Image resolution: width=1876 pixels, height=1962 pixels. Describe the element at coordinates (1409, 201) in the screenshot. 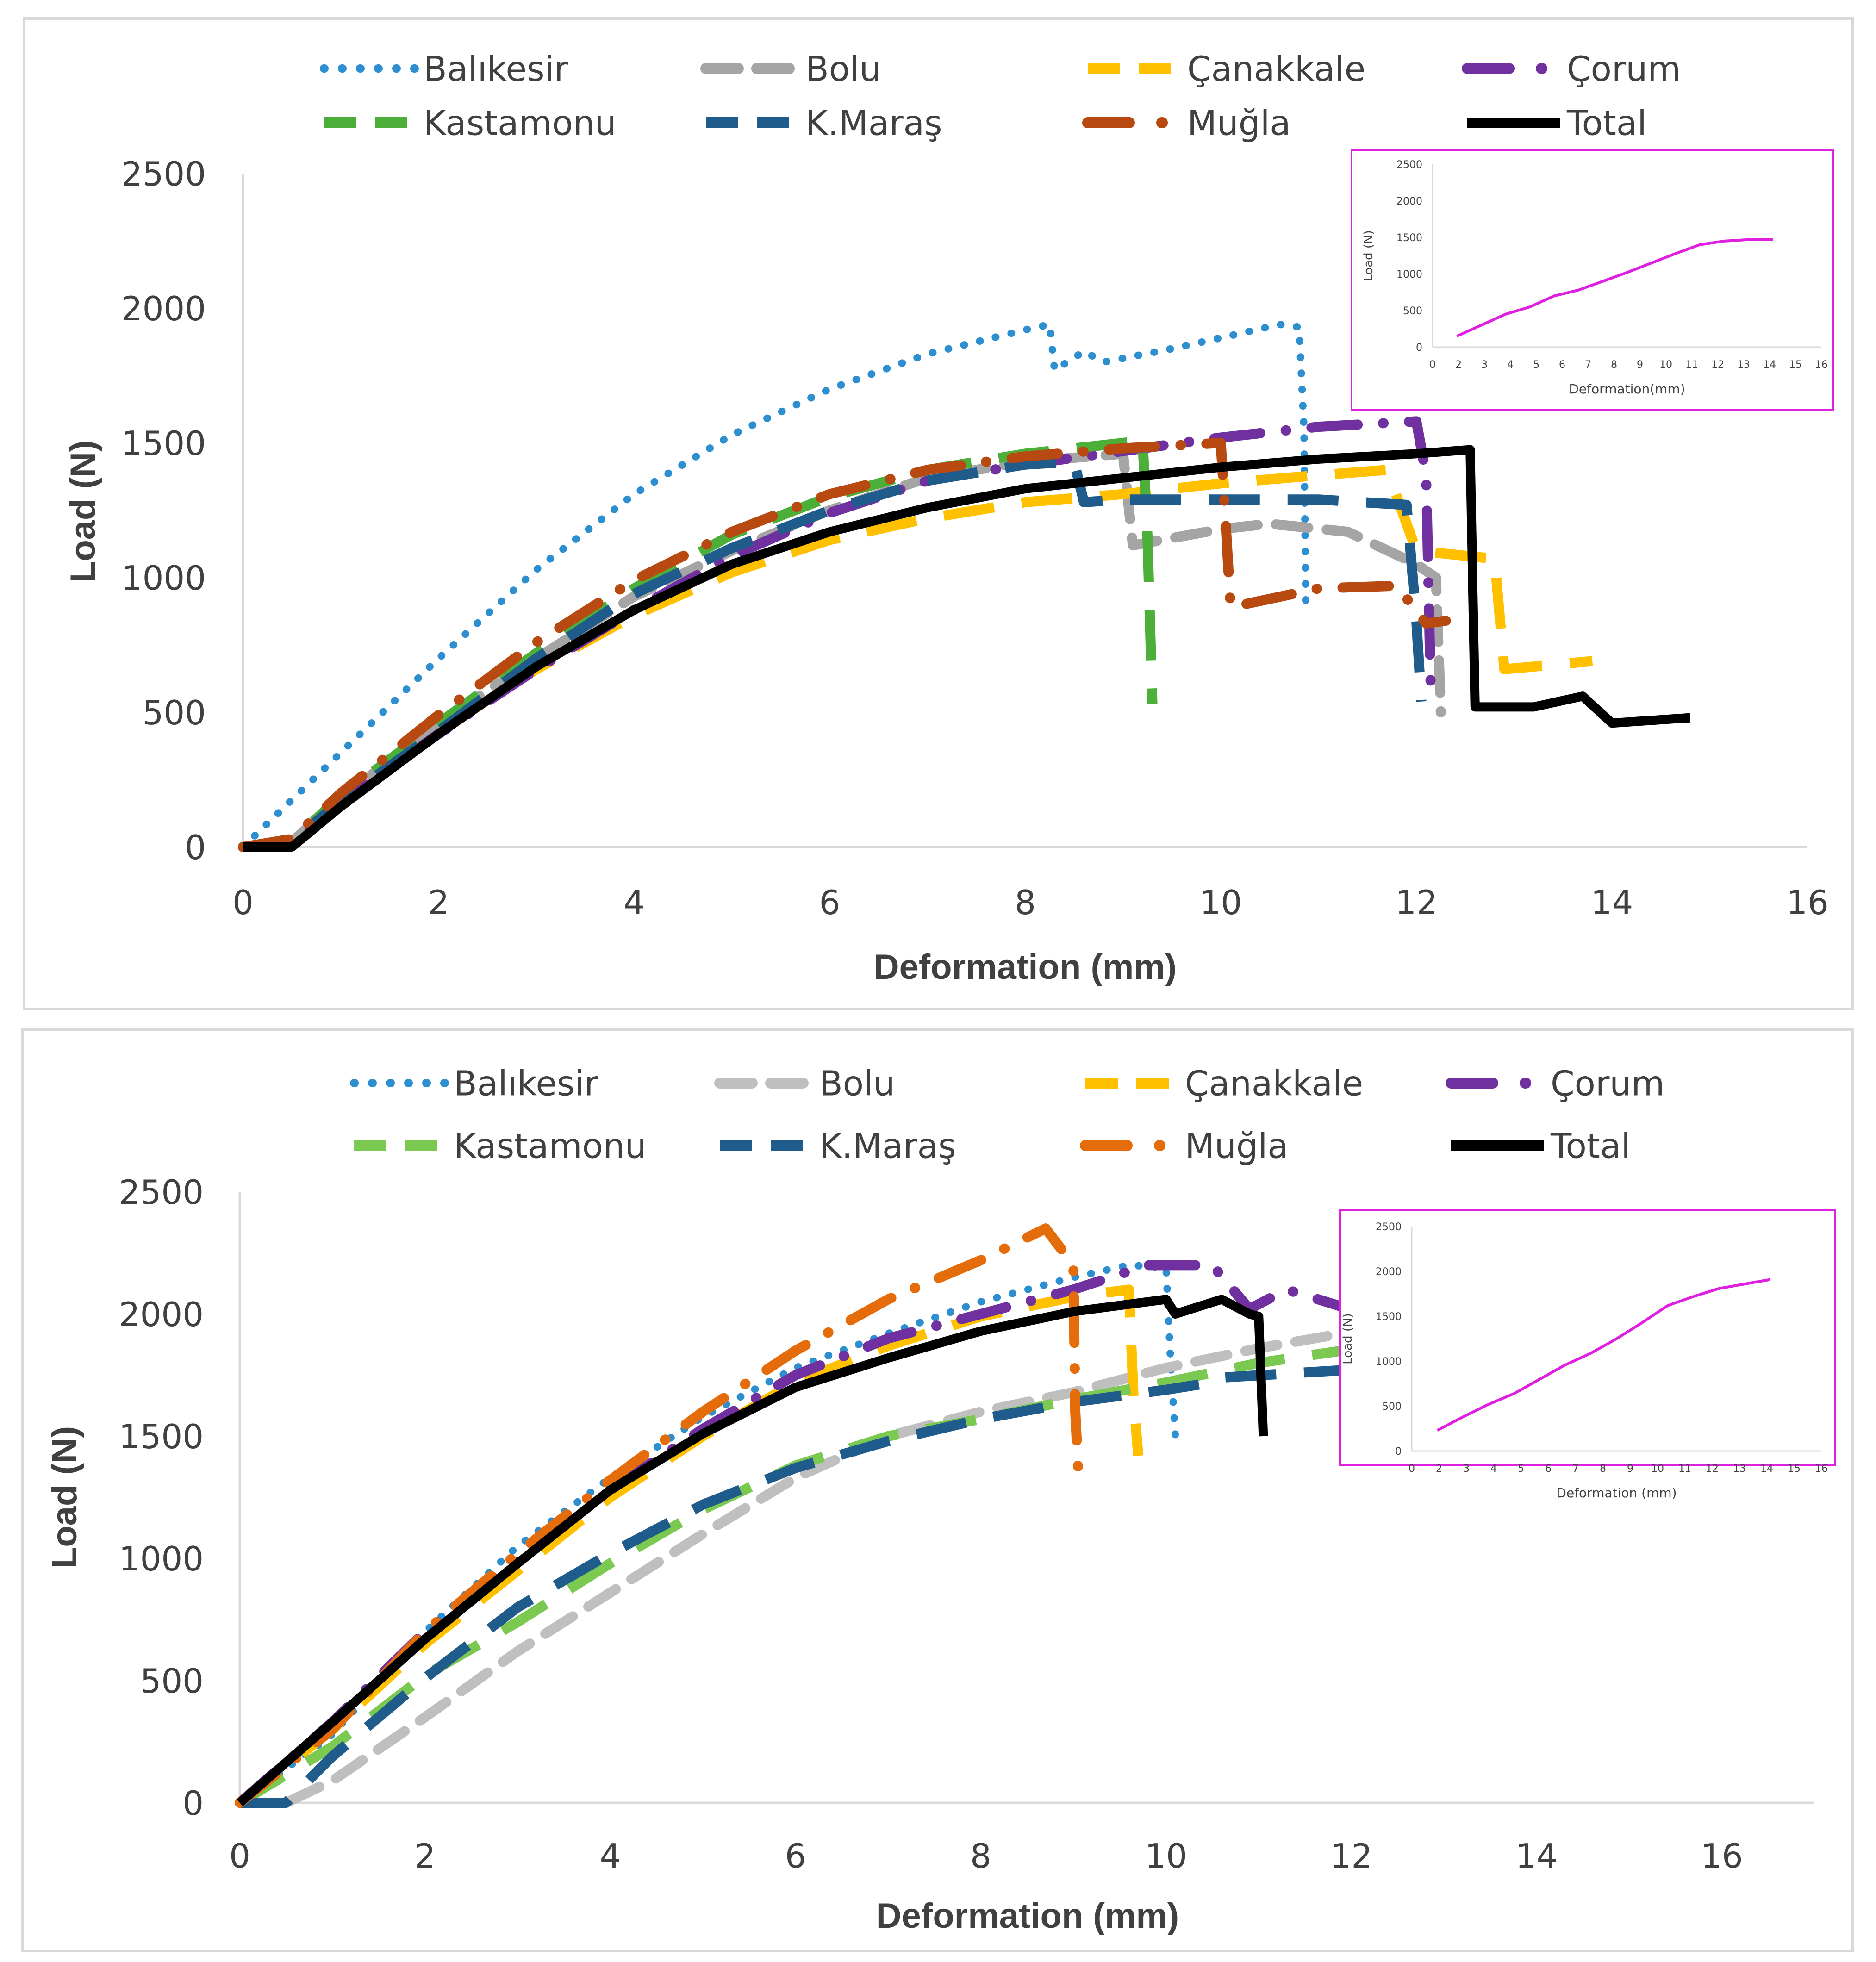

I see `inset-y-tick-label: 2000` at that location.